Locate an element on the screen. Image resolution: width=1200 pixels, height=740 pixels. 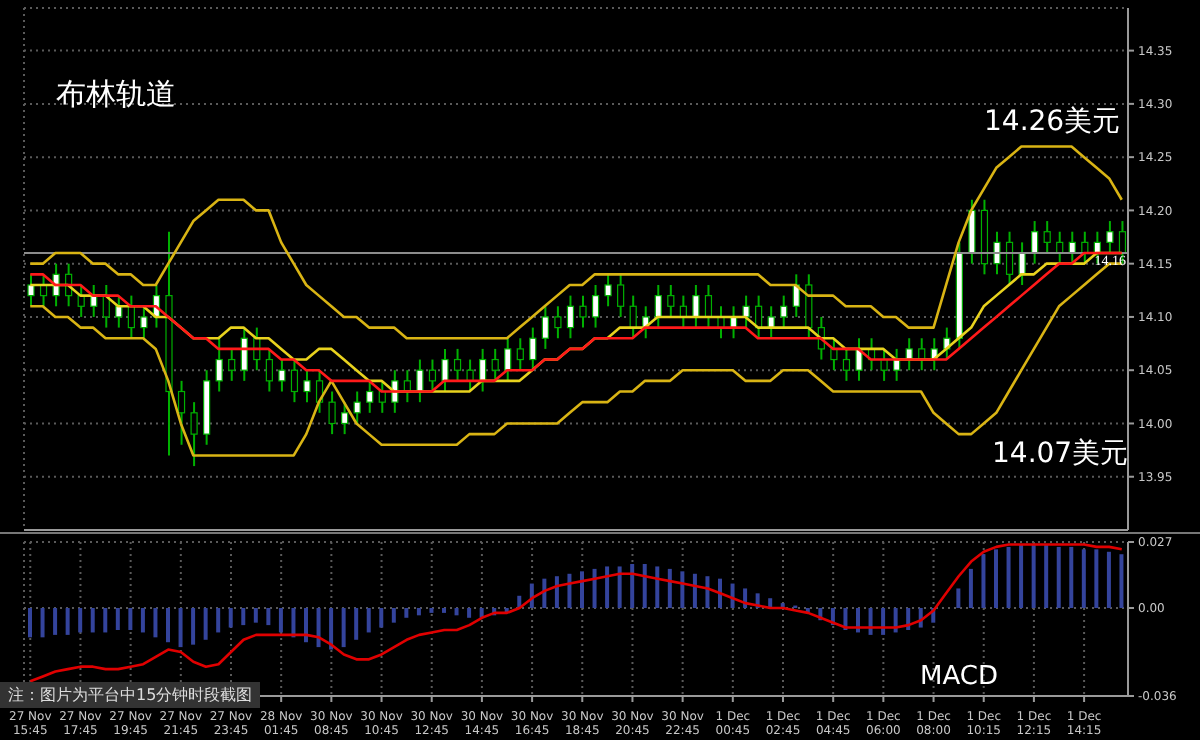
text: 布林轨道 is located at coordinates (116, 95).